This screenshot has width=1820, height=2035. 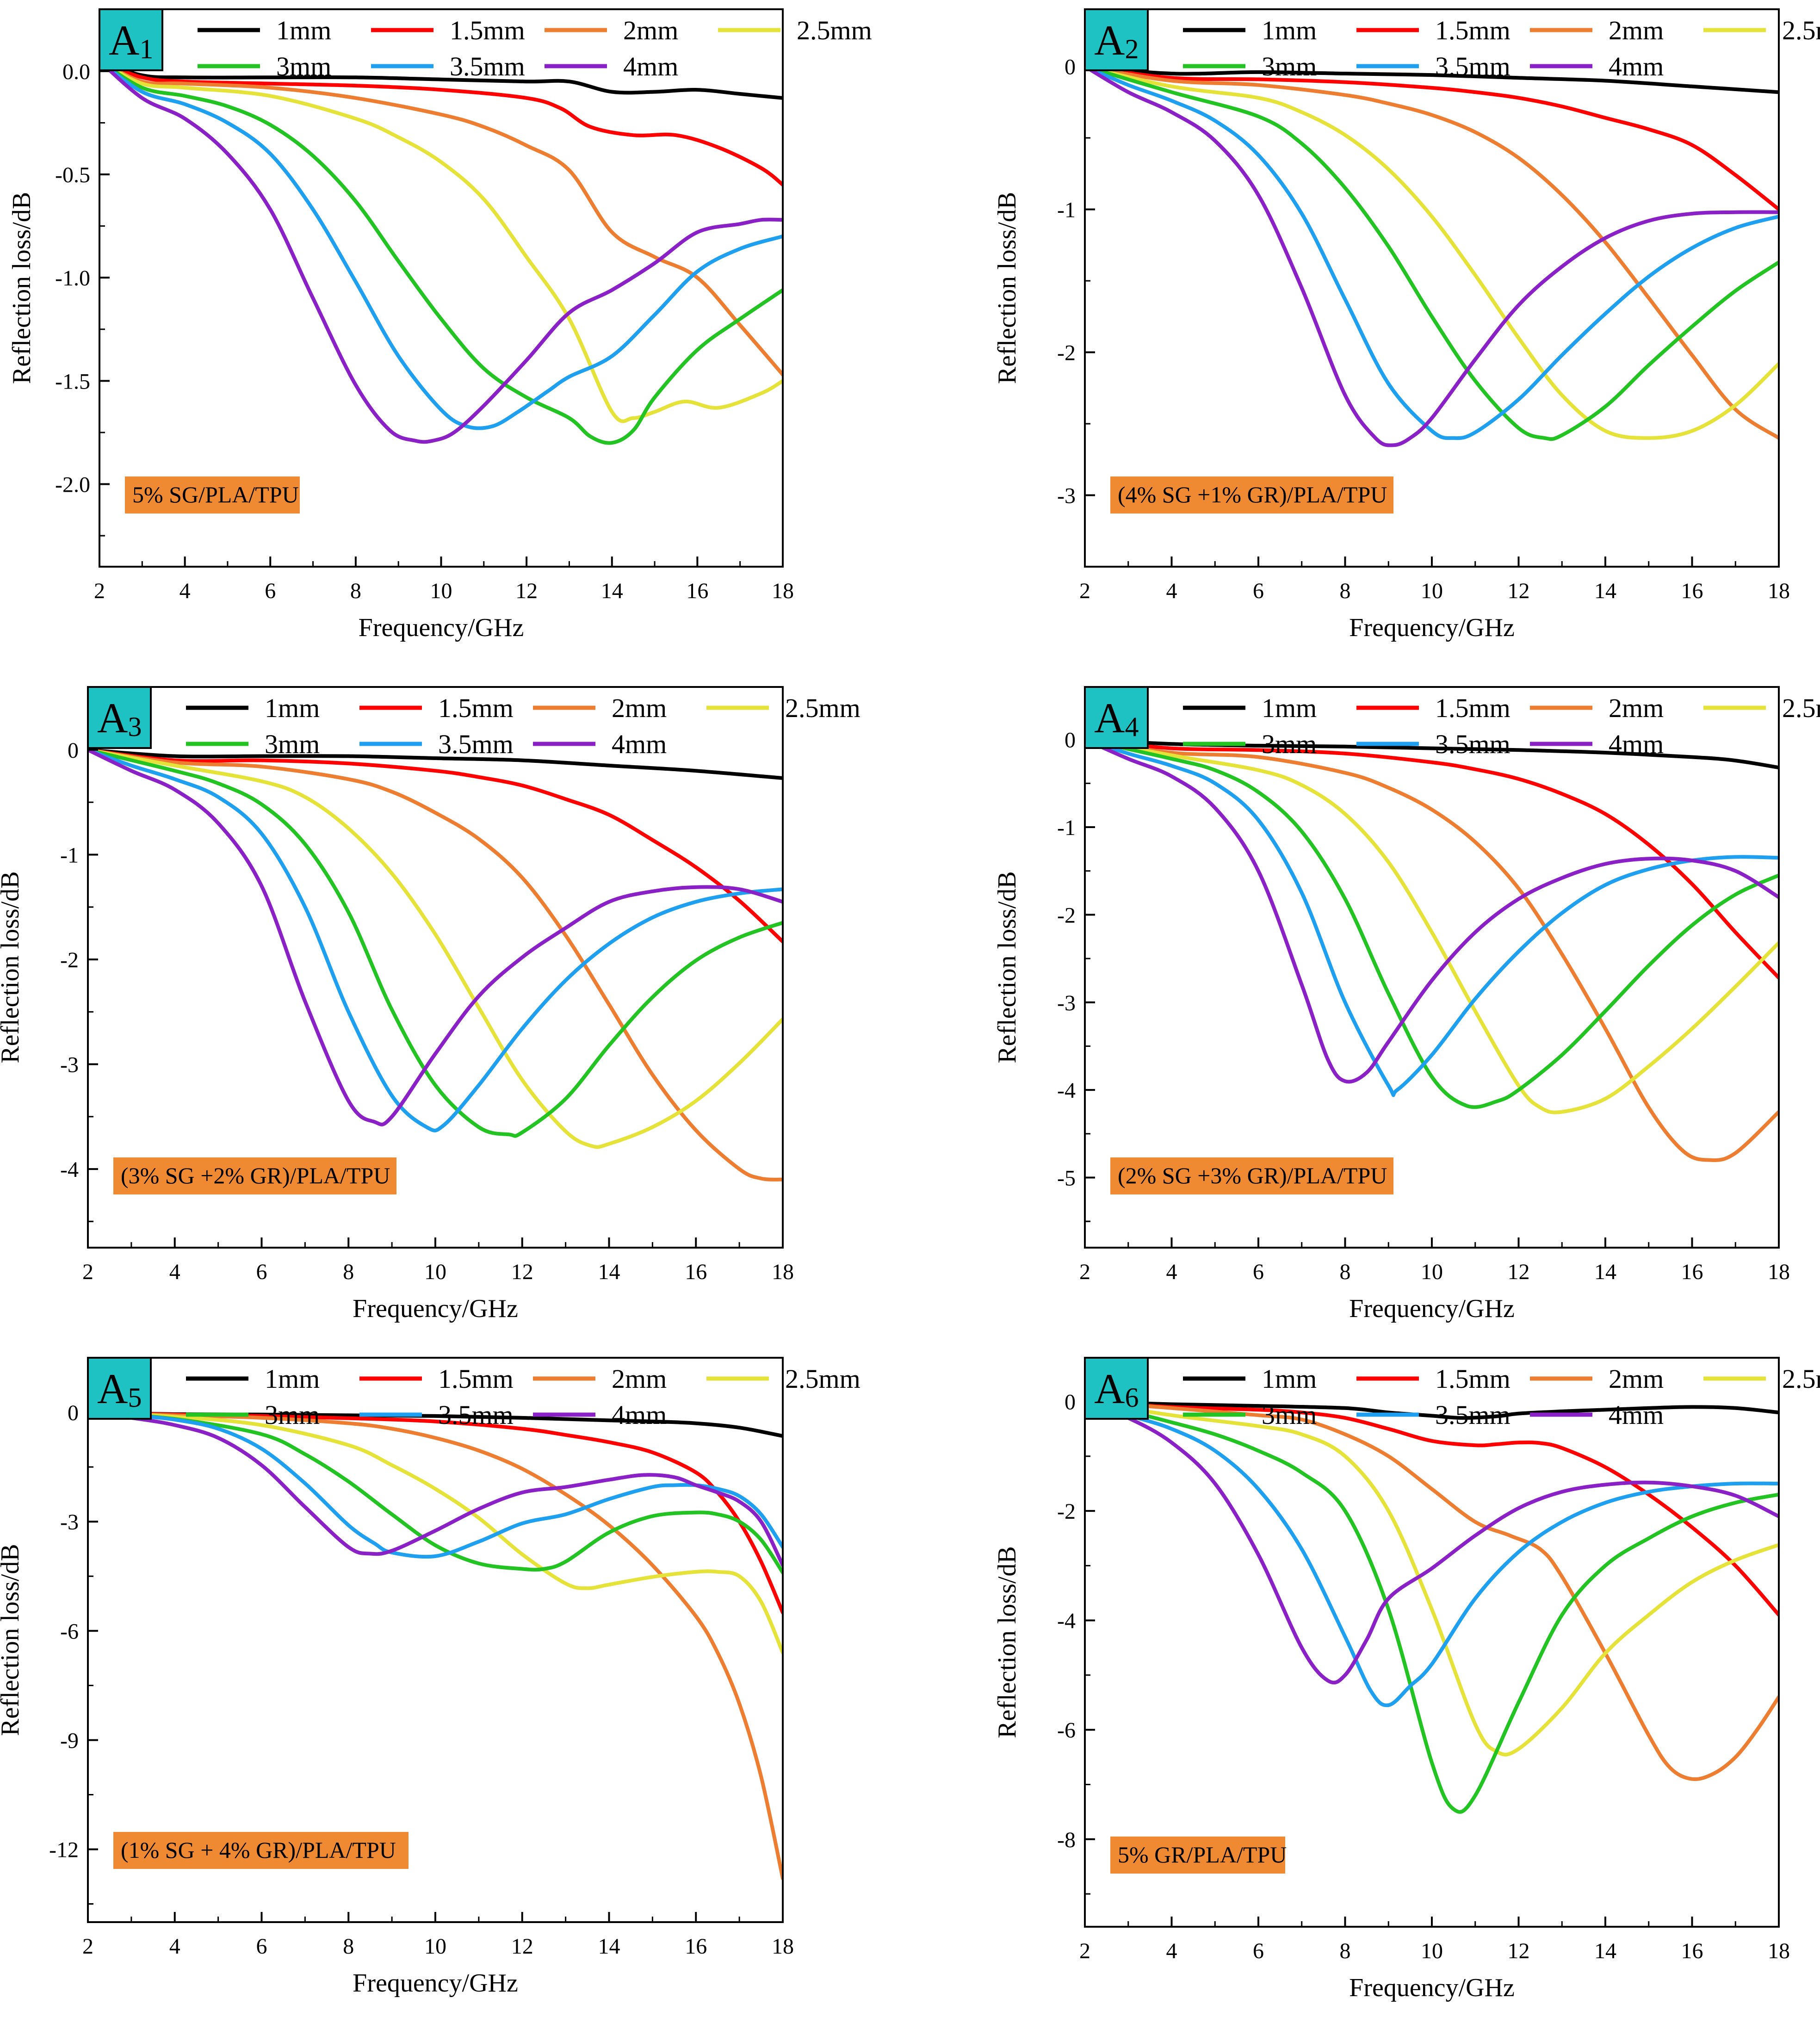 What do you see at coordinates (12, 1640) in the screenshot?
I see `y-axis-label: Reflection loss/dB` at bounding box center [12, 1640].